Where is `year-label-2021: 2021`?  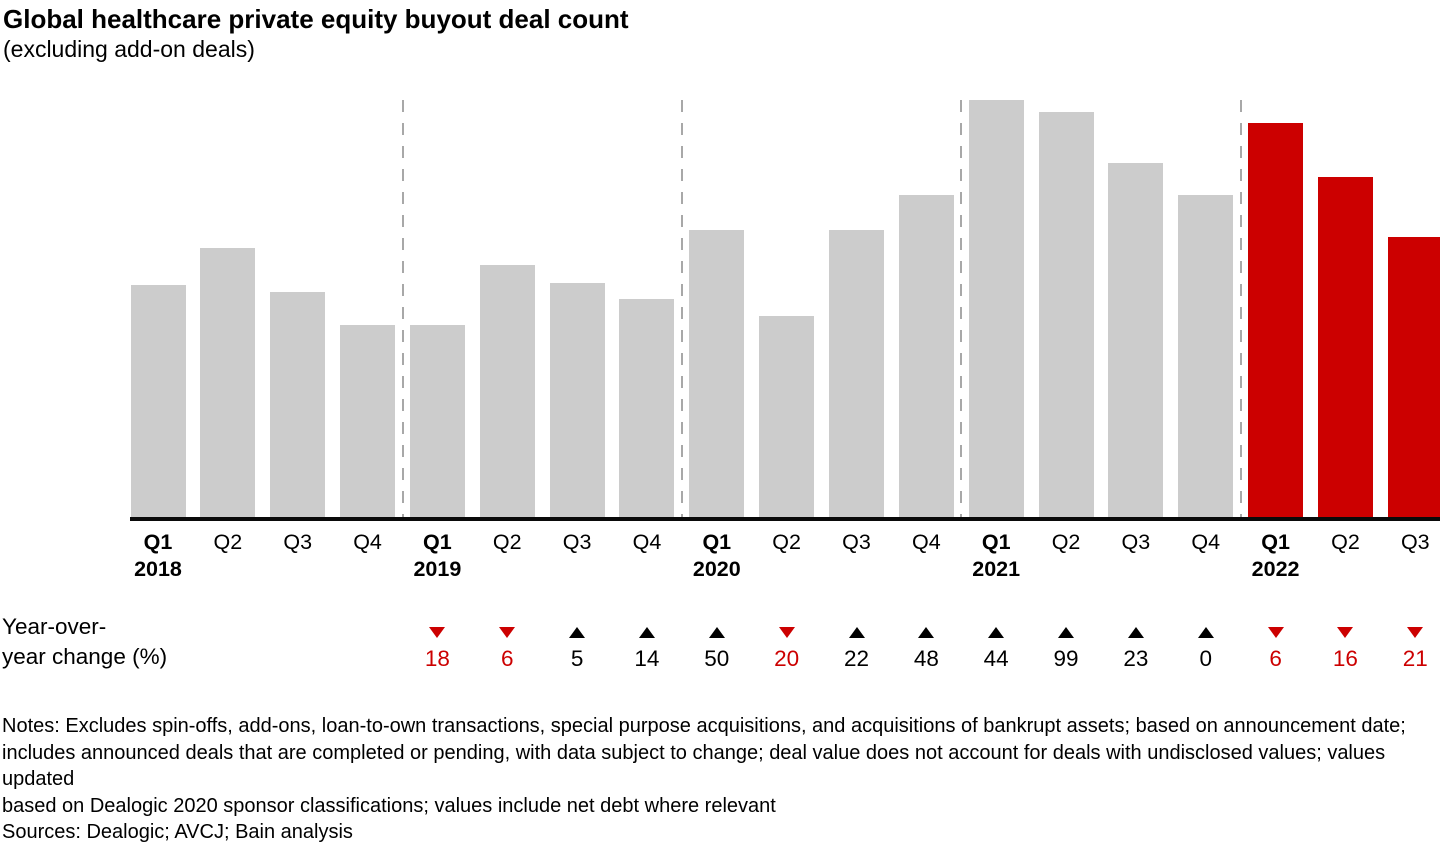
year-label-2021: 2021 is located at coordinates (996, 569).